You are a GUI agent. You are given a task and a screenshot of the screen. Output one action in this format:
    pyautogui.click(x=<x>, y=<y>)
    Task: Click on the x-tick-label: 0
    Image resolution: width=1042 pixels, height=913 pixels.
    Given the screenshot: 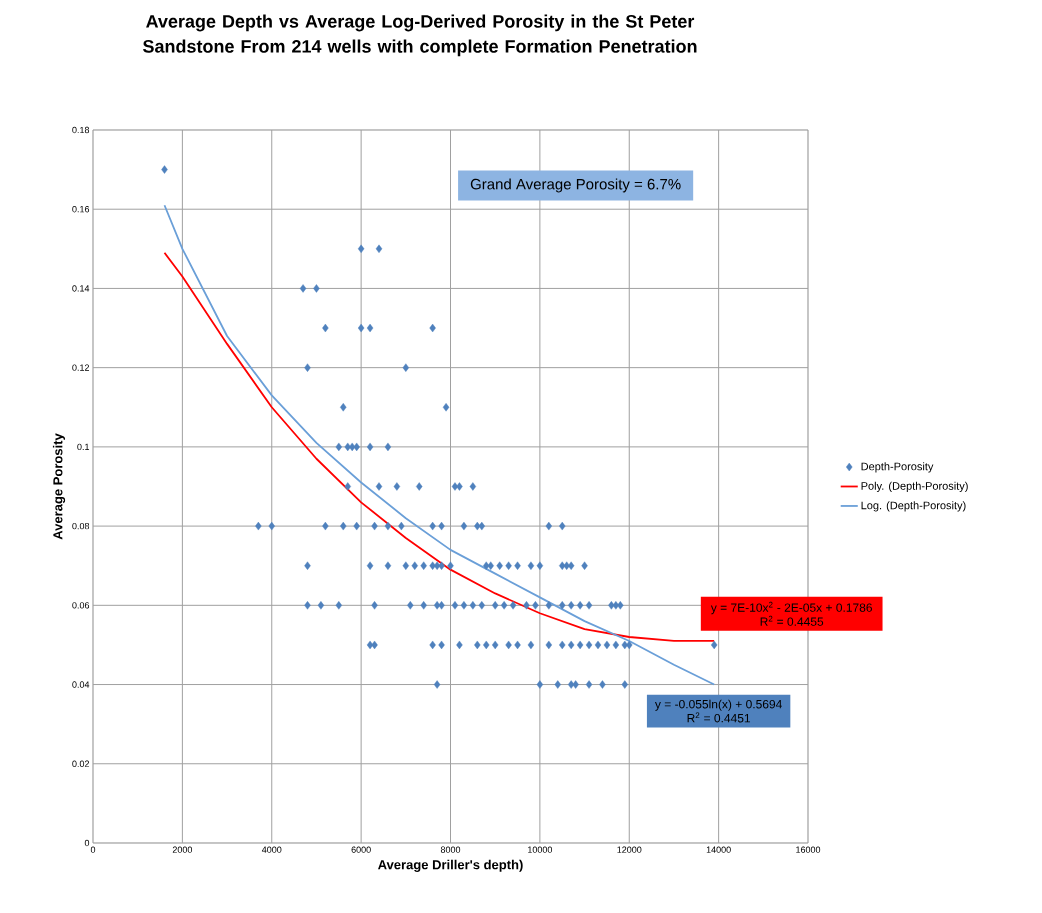 What is the action you would take?
    pyautogui.click(x=93, y=849)
    